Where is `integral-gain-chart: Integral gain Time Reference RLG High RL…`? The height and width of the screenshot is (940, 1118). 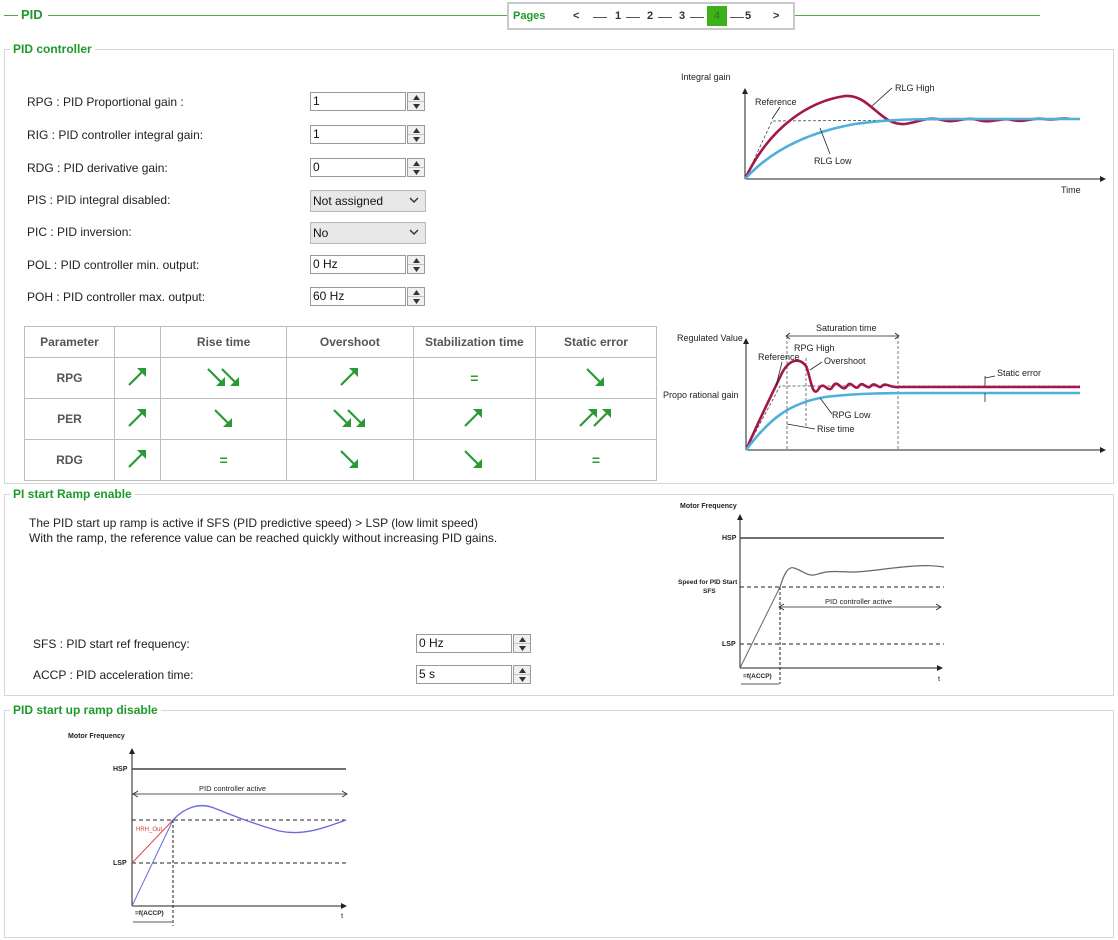
integral-gain-chart: Integral gain Time Reference RLG High RL… is located at coordinates (893, 133).